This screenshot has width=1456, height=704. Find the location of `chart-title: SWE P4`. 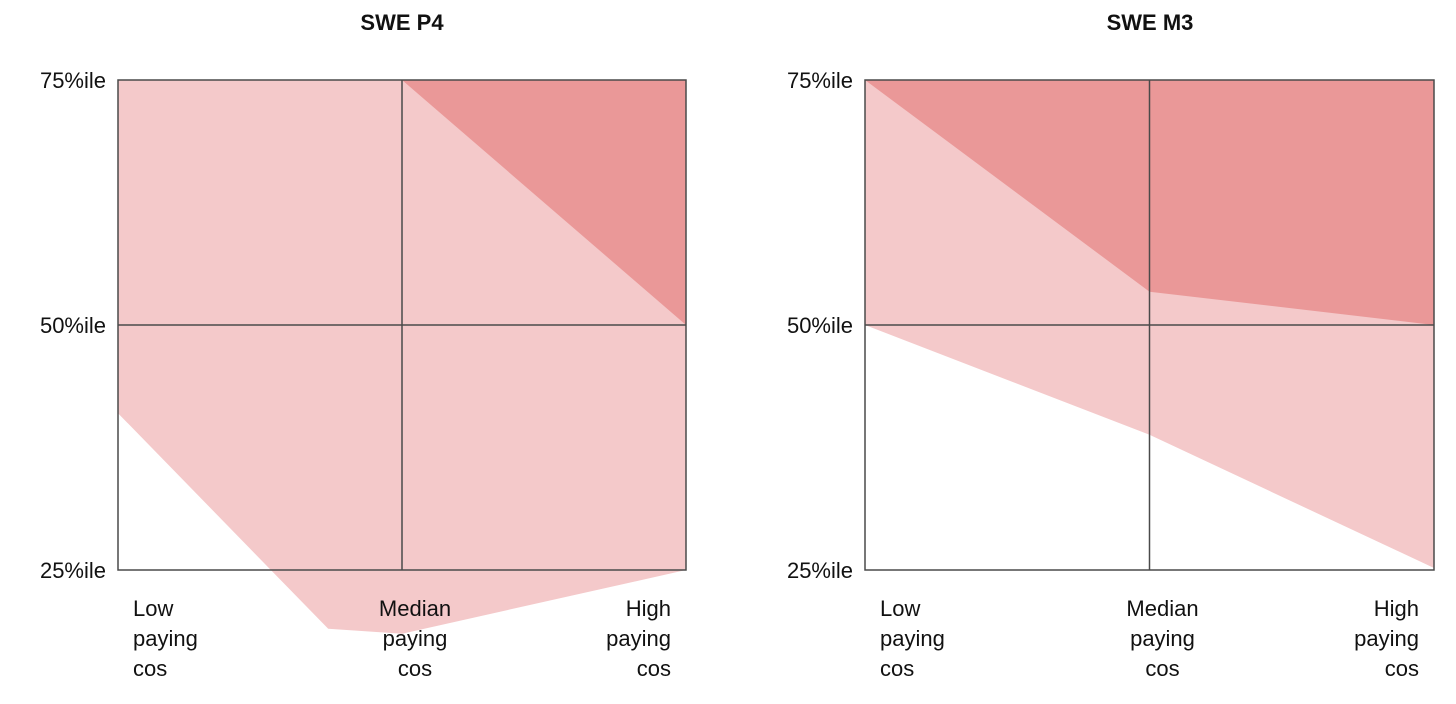

chart-title: SWE P4 is located at coordinates (402, 22).